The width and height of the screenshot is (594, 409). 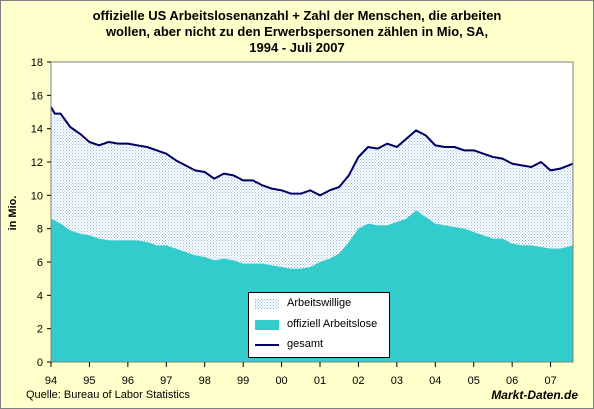 I want to click on y-axis-label: in Mio., so click(x=13, y=213).